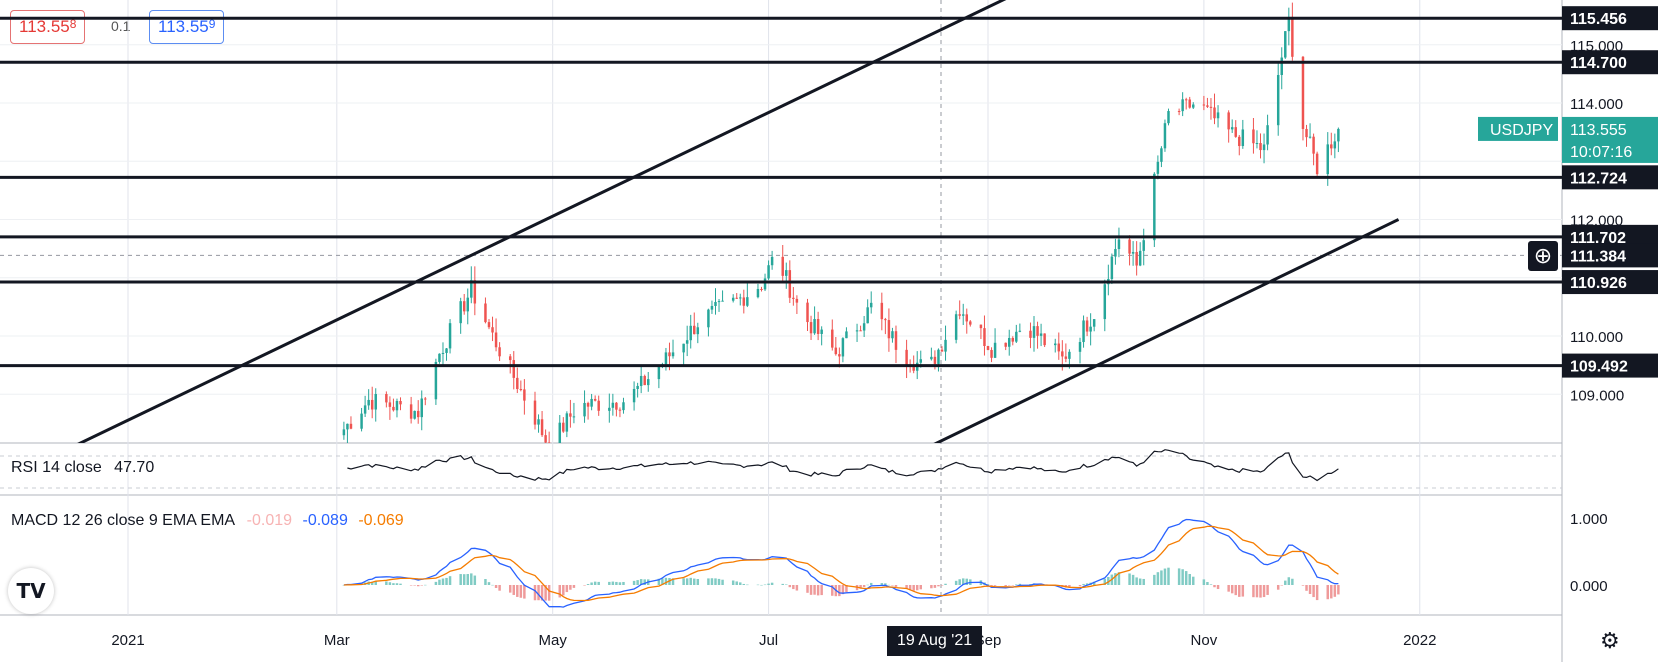  I want to click on tradingview-logo-icon: TV, so click(31, 591).